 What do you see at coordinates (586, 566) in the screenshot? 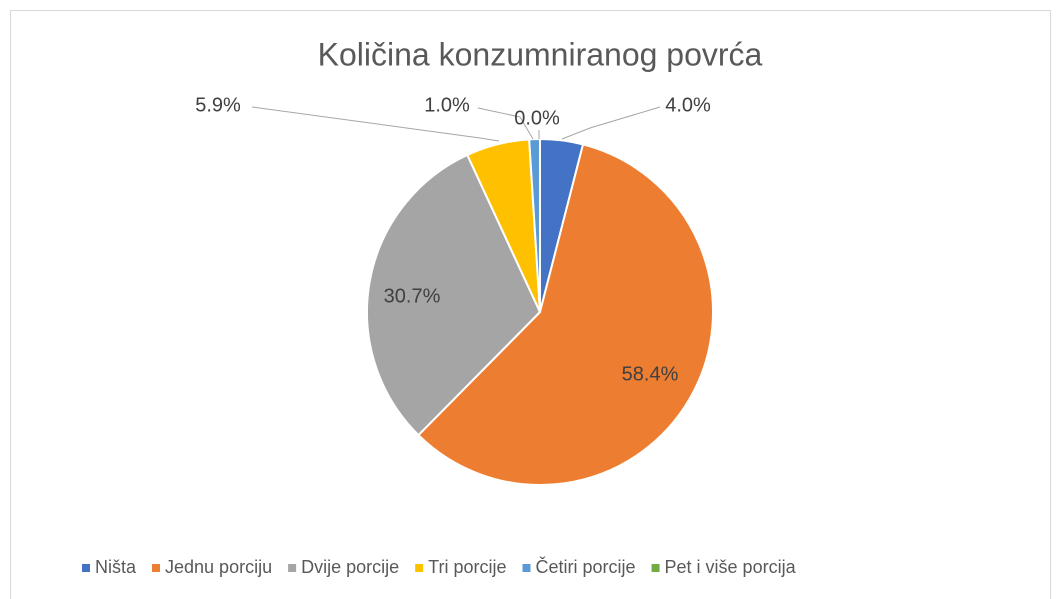
I see `legend-label: Četiri porcije` at bounding box center [586, 566].